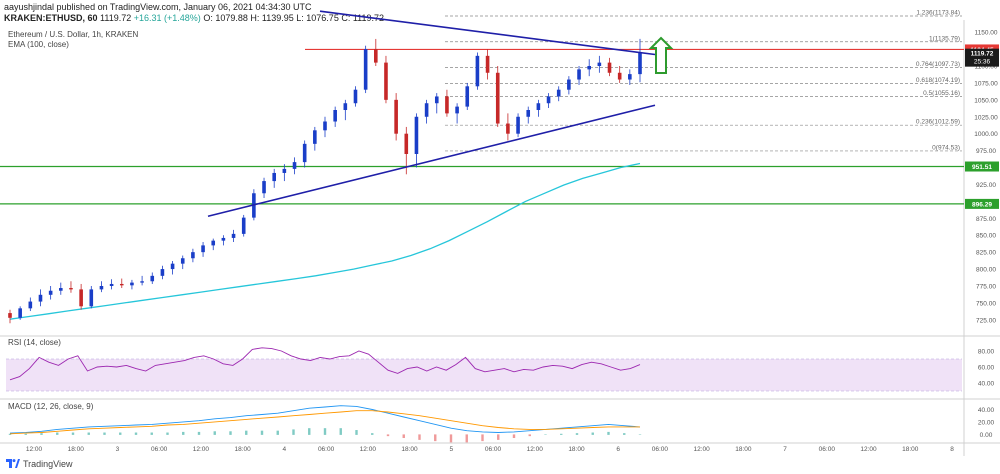 The width and height of the screenshot is (1000, 474). I want to click on y-tick-label: 725.00, so click(986, 320).